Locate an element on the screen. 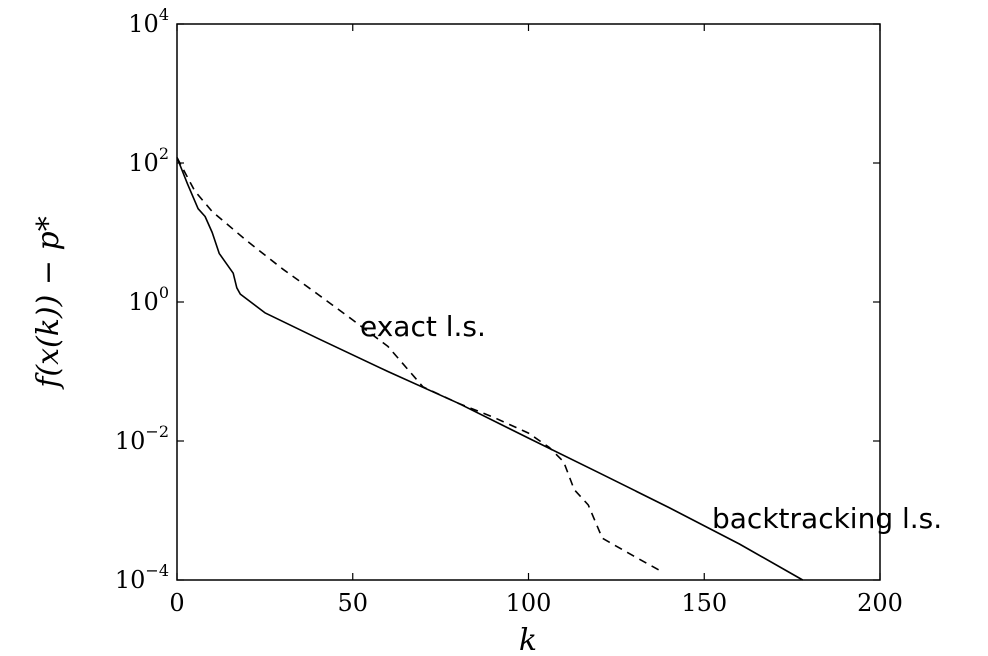 The width and height of the screenshot is (988, 656). x-tick-label: 150 is located at coordinates (704, 603).